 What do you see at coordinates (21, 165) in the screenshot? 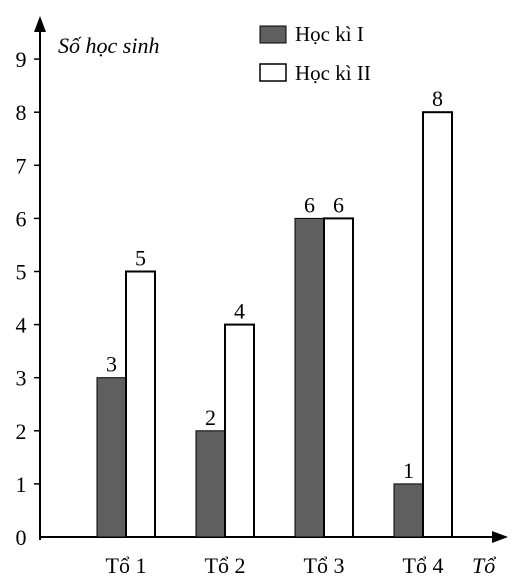
I see `y-tick-label: 7` at bounding box center [21, 165].